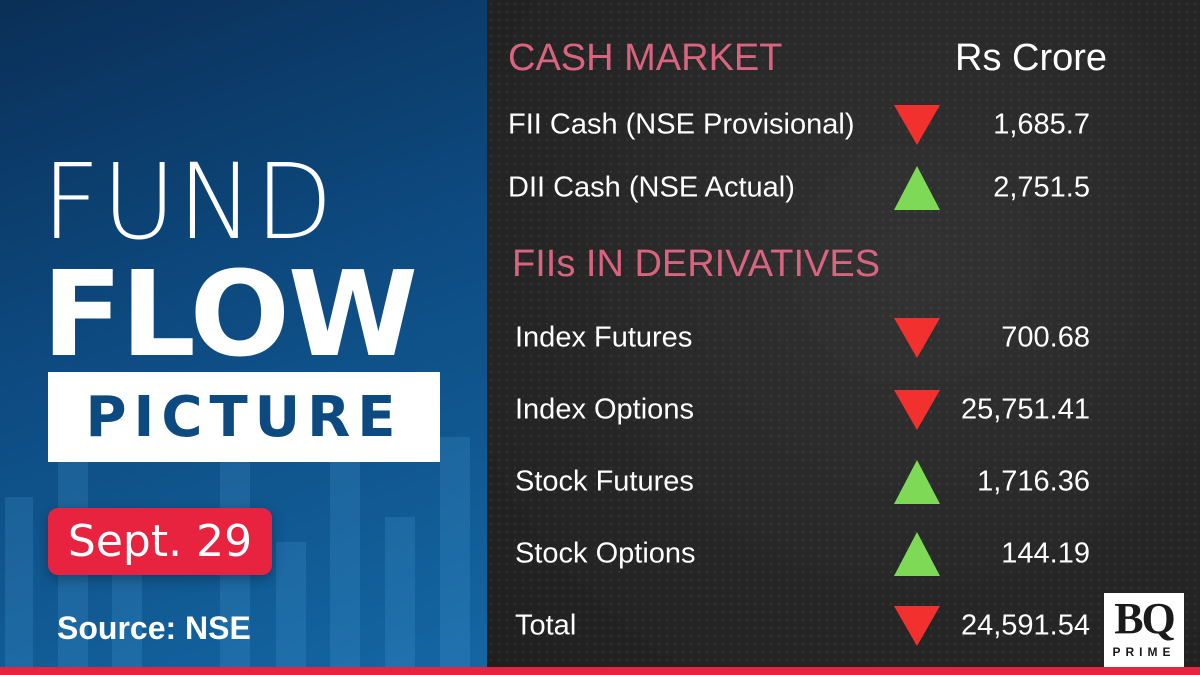 This screenshot has width=1200, height=675. I want to click on row-value: 24,591.54, so click(1025, 625).